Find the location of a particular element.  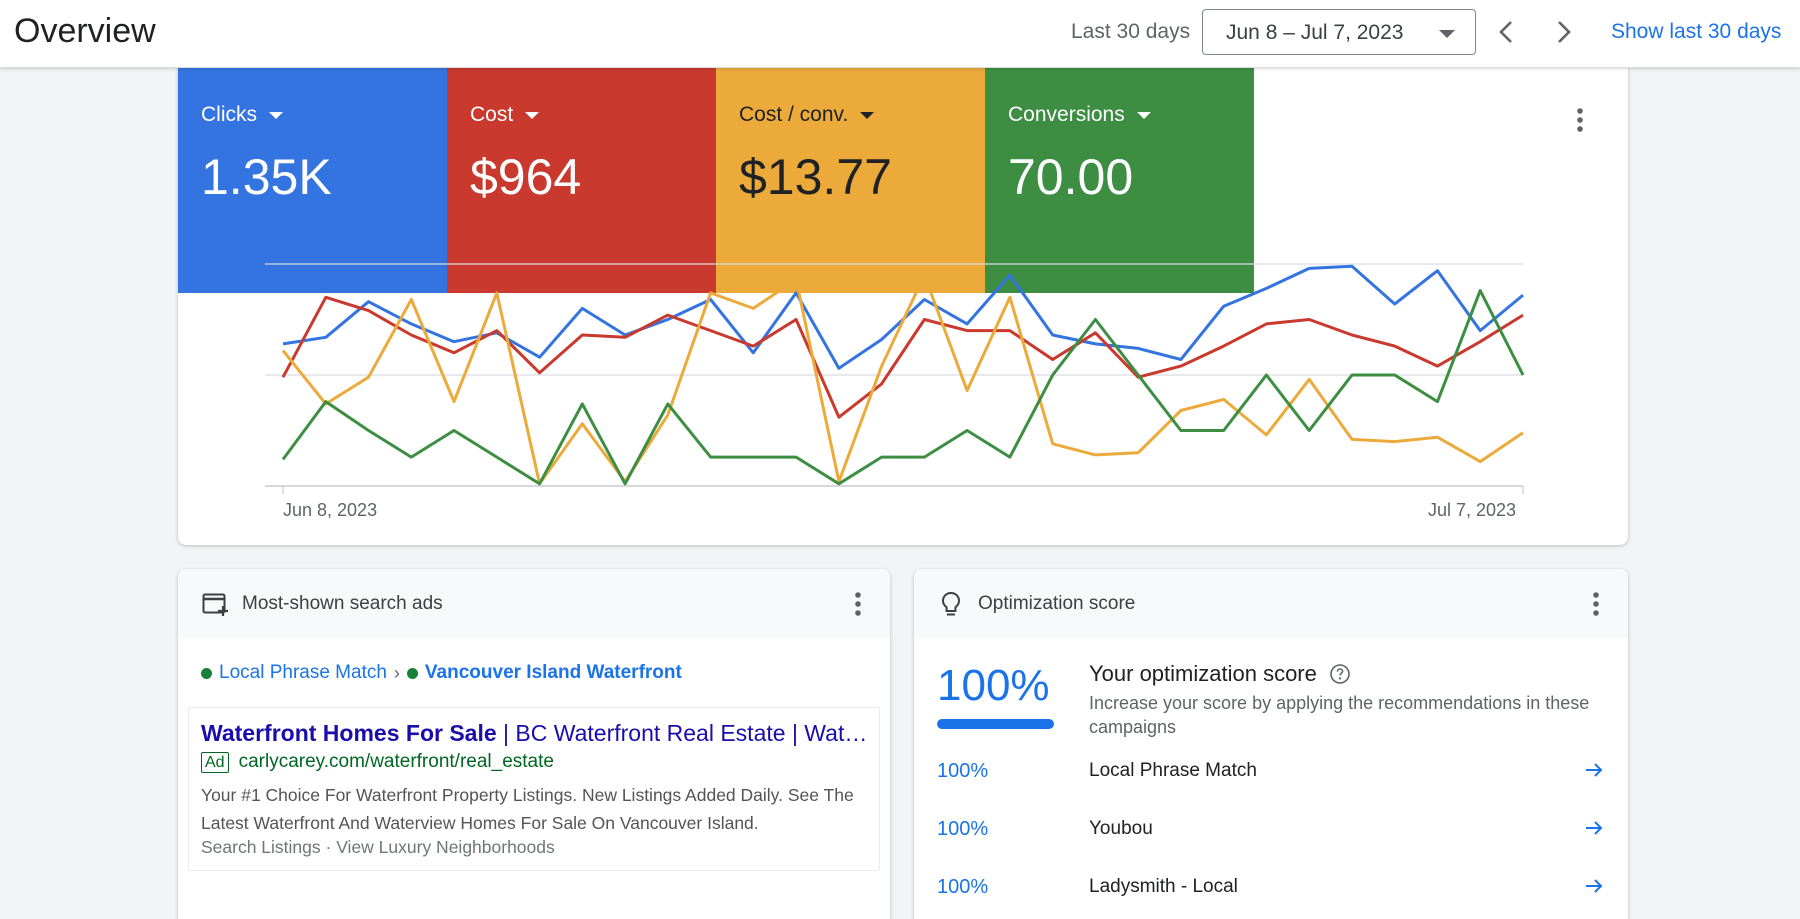

metric-clicks: Clicks 1.35K is located at coordinates (312, 180).